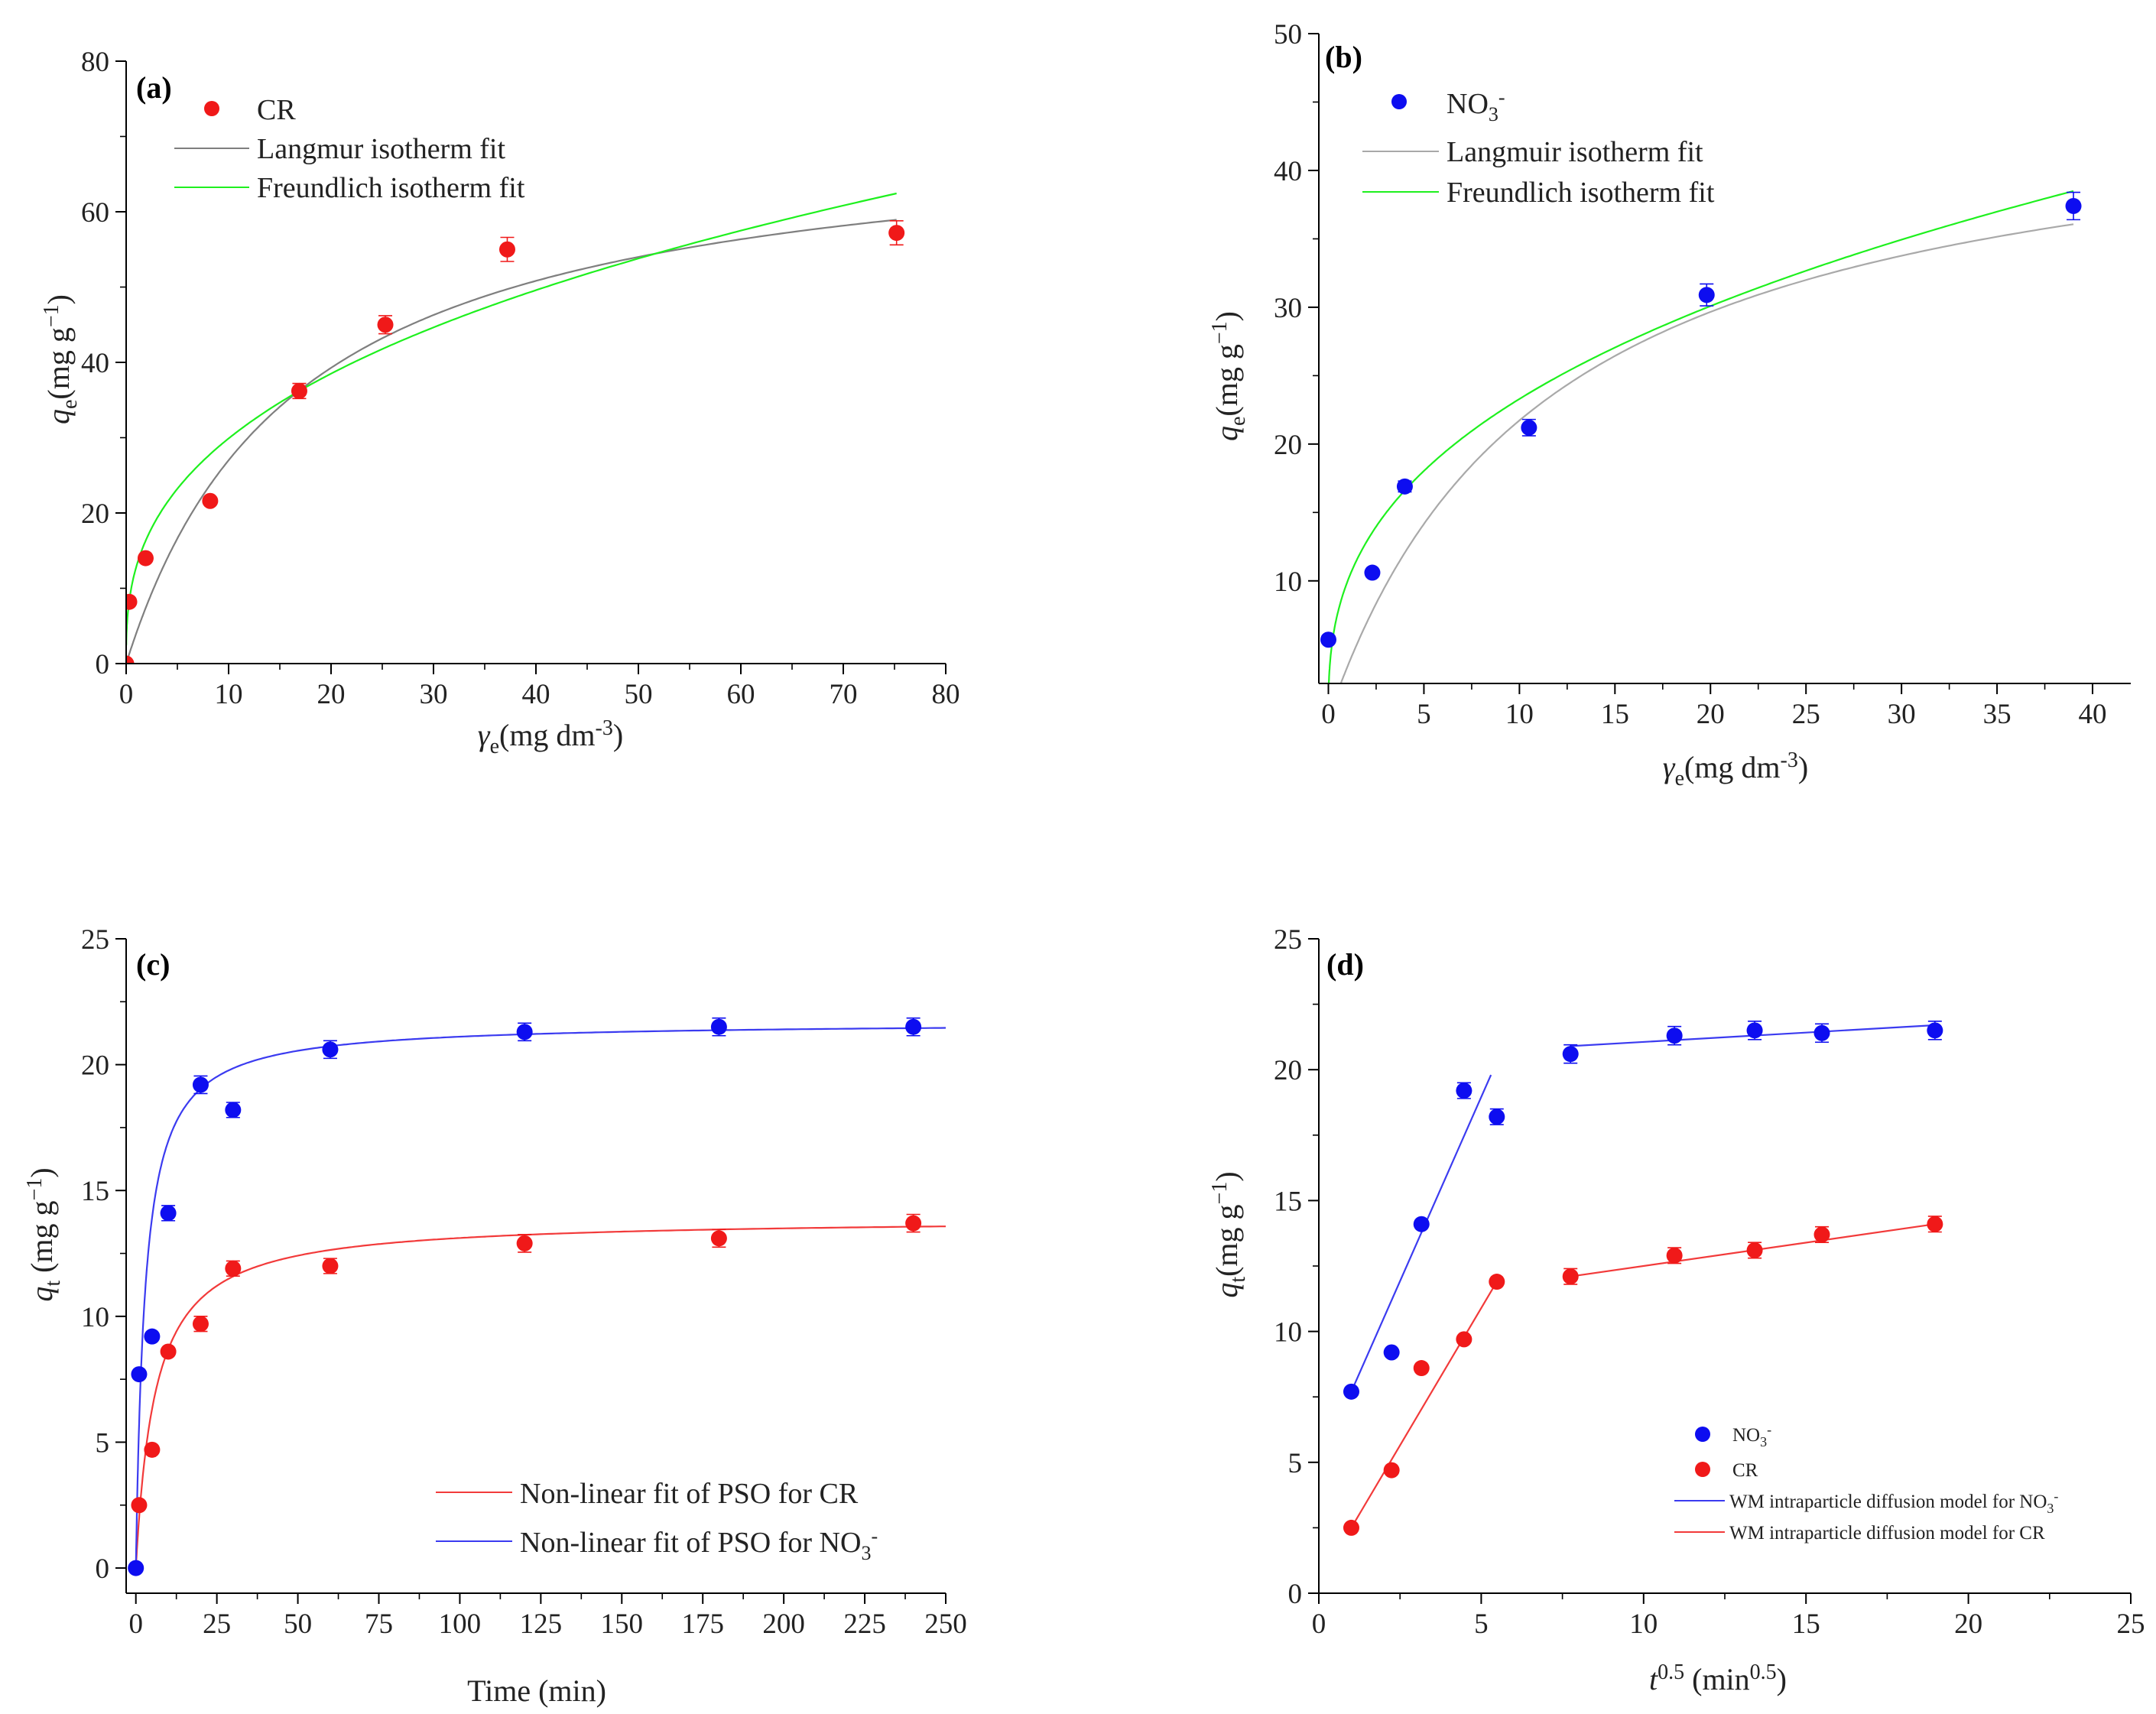 The image size is (2156, 1714). I want to click on x-tick-label-c-3: 75, so click(379, 1624).